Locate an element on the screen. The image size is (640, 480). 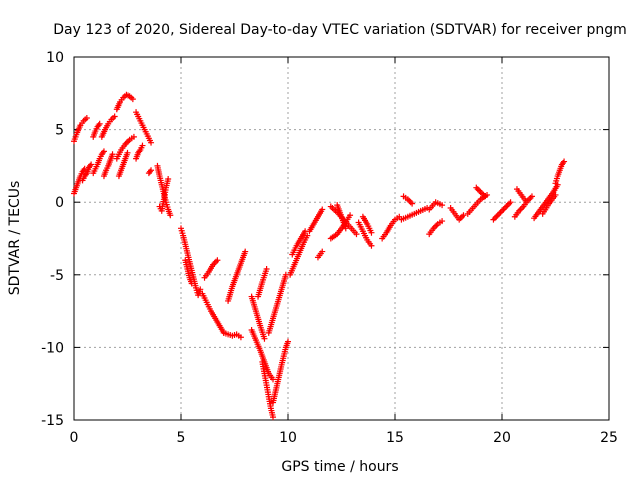
series-sat-av is located at coordinates (546, 201).